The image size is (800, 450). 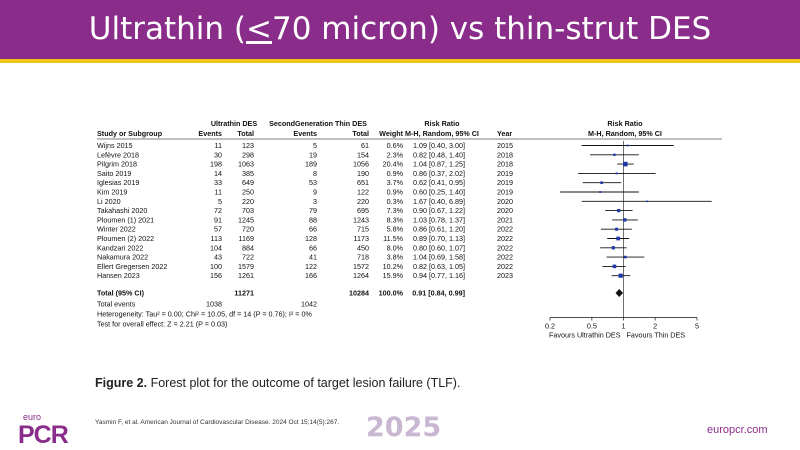 I want to click on header-group-thin: SecondGeneration Thin DES, so click(x=318, y=123).